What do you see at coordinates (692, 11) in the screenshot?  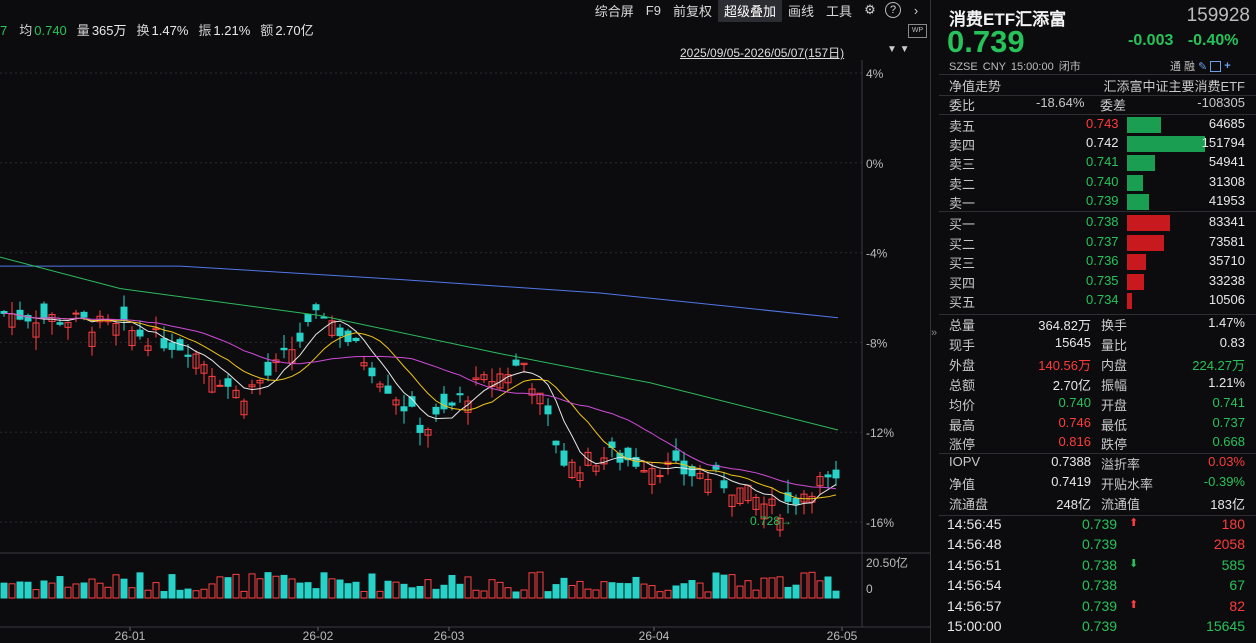 I see `menu-item: 前复权` at bounding box center [692, 11].